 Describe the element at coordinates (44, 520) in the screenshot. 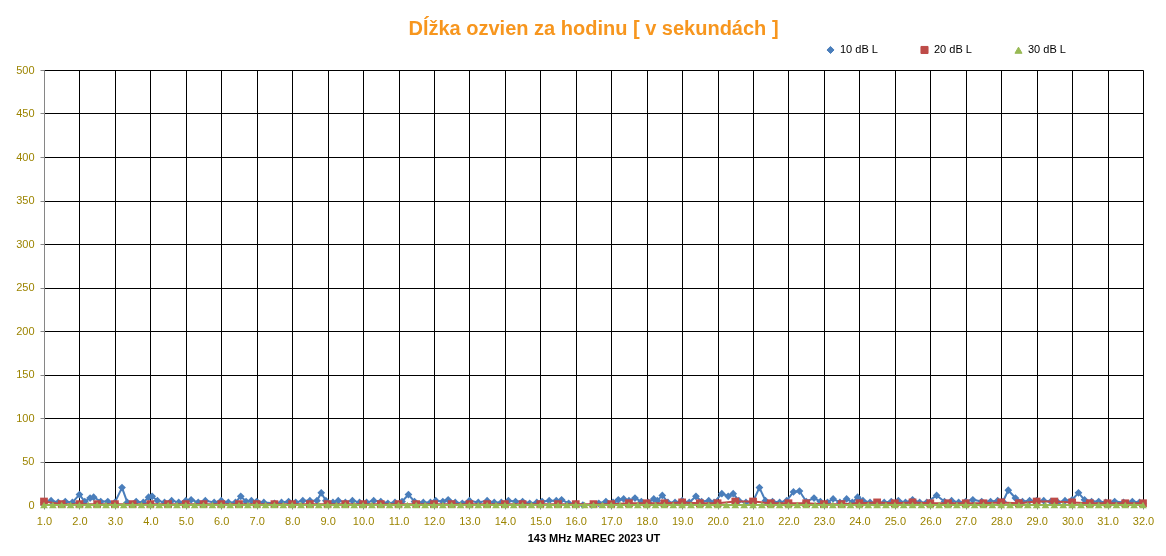

I see `x-tick-label: 1.0` at that location.